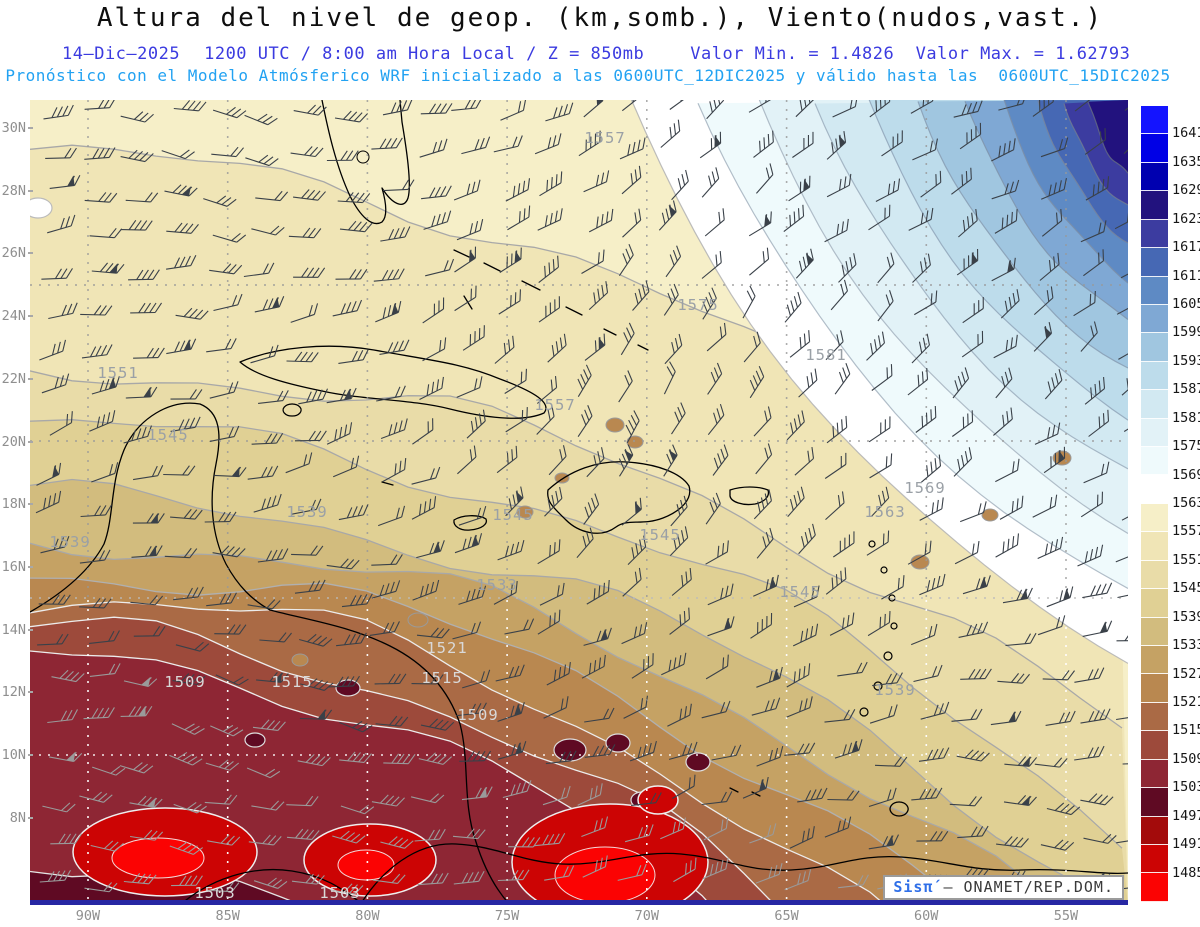  I want to click on lon-tick-label: 80W, so click(367, 916).